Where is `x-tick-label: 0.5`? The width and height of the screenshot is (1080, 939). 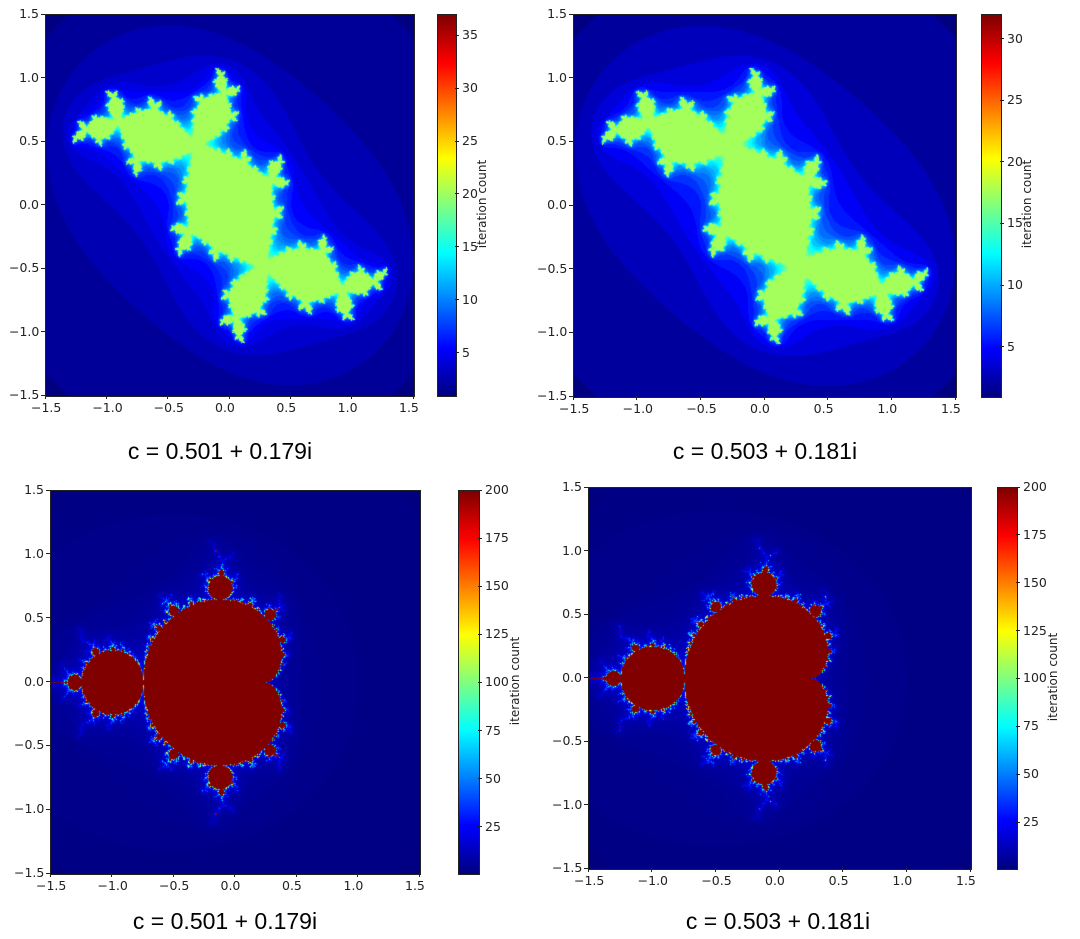
x-tick-label: 0.5 is located at coordinates (286, 407).